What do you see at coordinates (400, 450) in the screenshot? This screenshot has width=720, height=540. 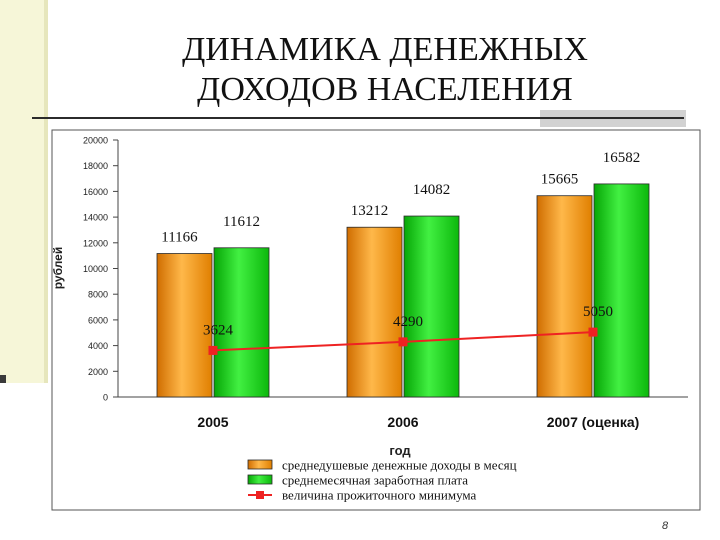 I see `x-axis-title: год` at bounding box center [400, 450].